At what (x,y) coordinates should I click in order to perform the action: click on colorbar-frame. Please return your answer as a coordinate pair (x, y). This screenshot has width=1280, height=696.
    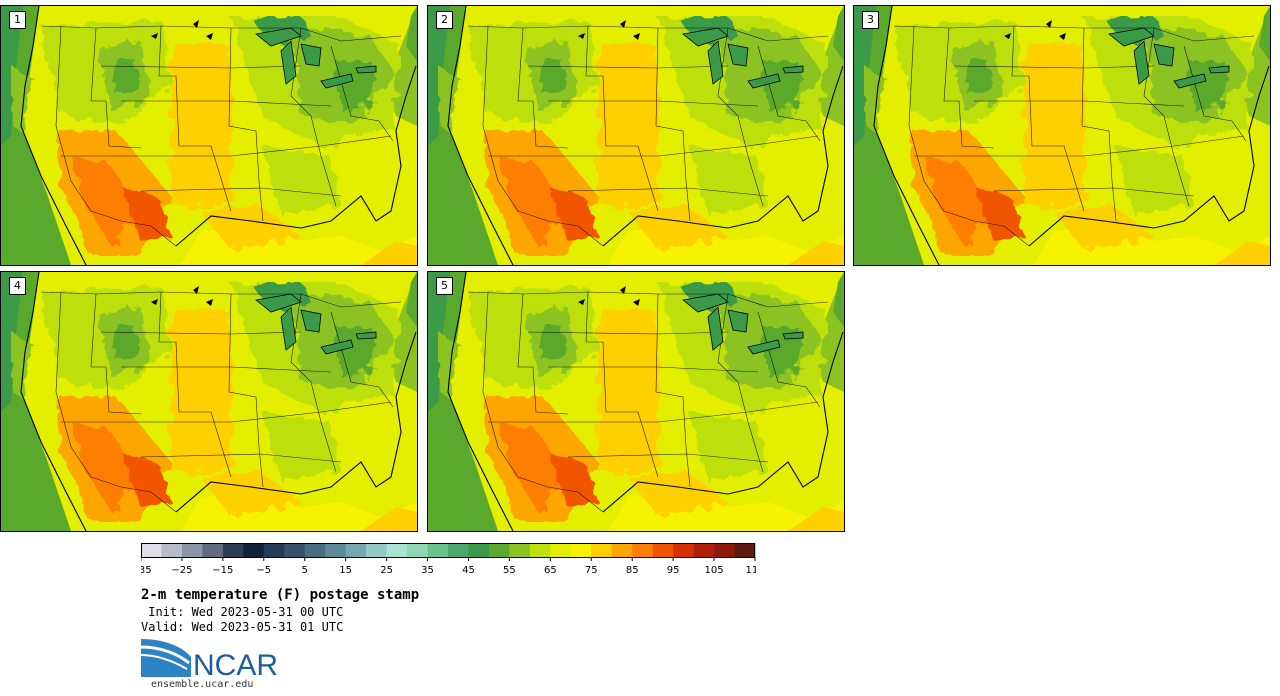
    Looking at the image, I should click on (448, 550).